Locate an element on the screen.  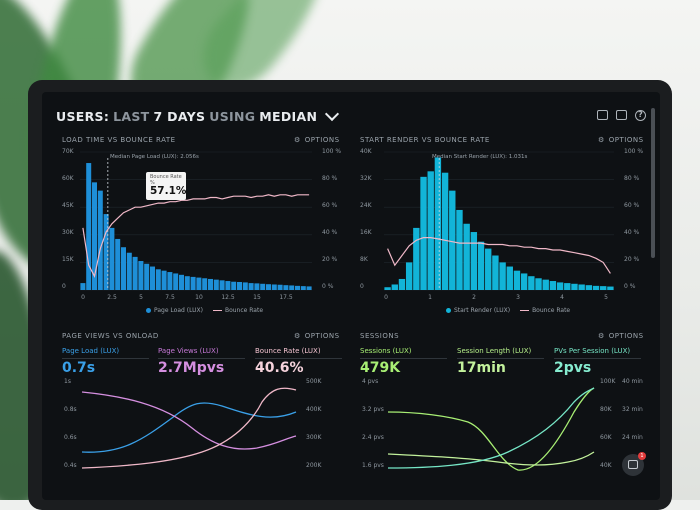
options-button-pageviews: OPTIONS is located at coordinates (317, 336).